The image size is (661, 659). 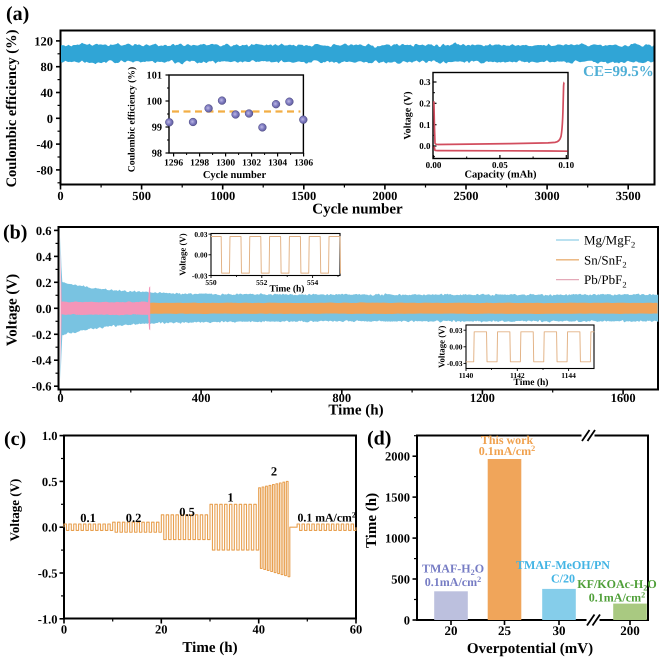 I want to click on svg-text: 1600, so click(x=623, y=398).